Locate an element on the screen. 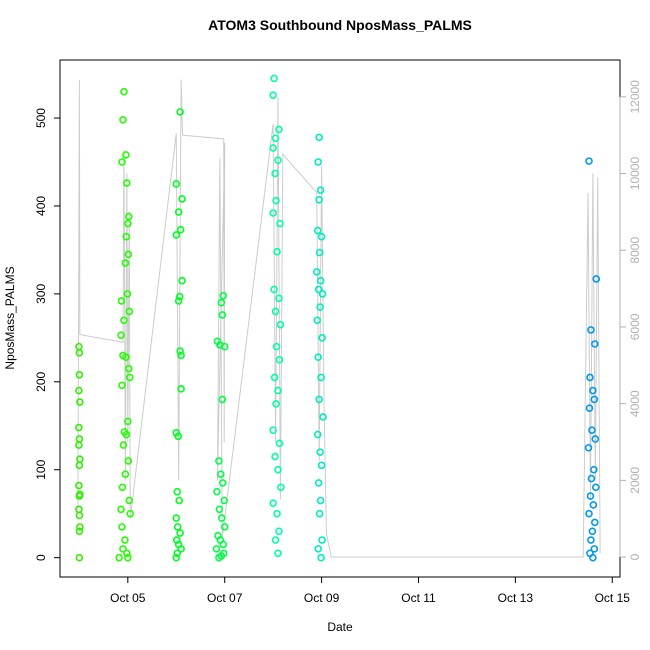 The width and height of the screenshot is (650, 650). y2-tick-label: 10000 is located at coordinates (635, 174).